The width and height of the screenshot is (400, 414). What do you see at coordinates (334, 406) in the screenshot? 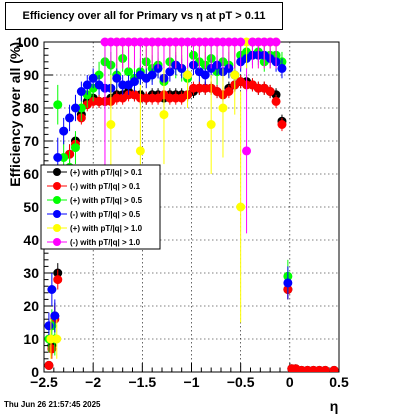
I see `x-axis-title: η` at bounding box center [334, 406].